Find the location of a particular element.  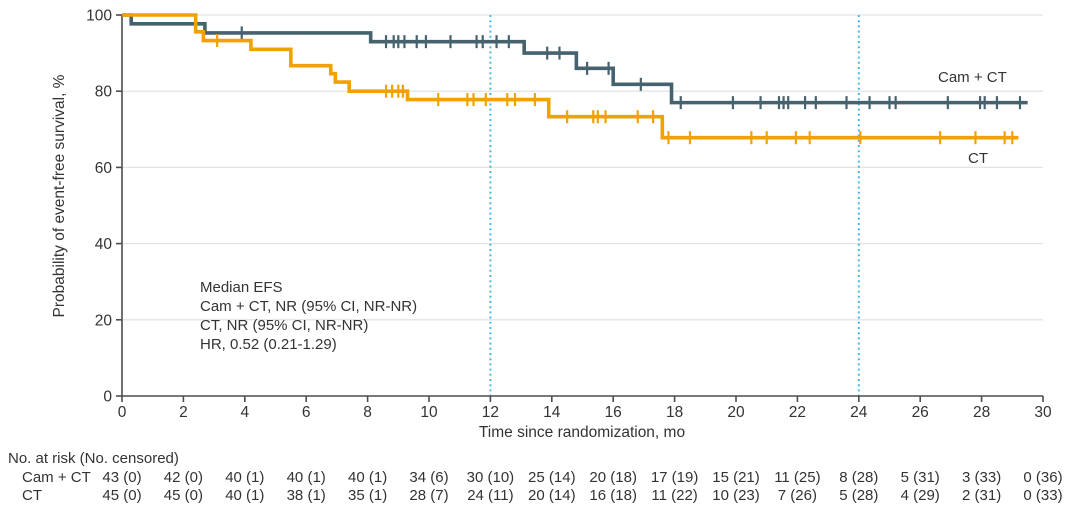

annotation-line-median-efs: Median EFS is located at coordinates (241, 287).